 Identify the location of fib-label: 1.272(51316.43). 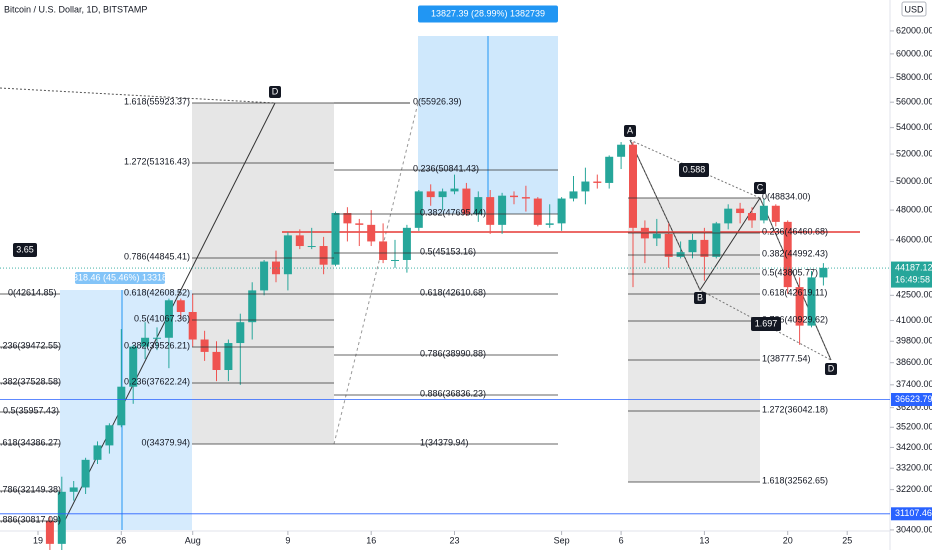
(157, 161).